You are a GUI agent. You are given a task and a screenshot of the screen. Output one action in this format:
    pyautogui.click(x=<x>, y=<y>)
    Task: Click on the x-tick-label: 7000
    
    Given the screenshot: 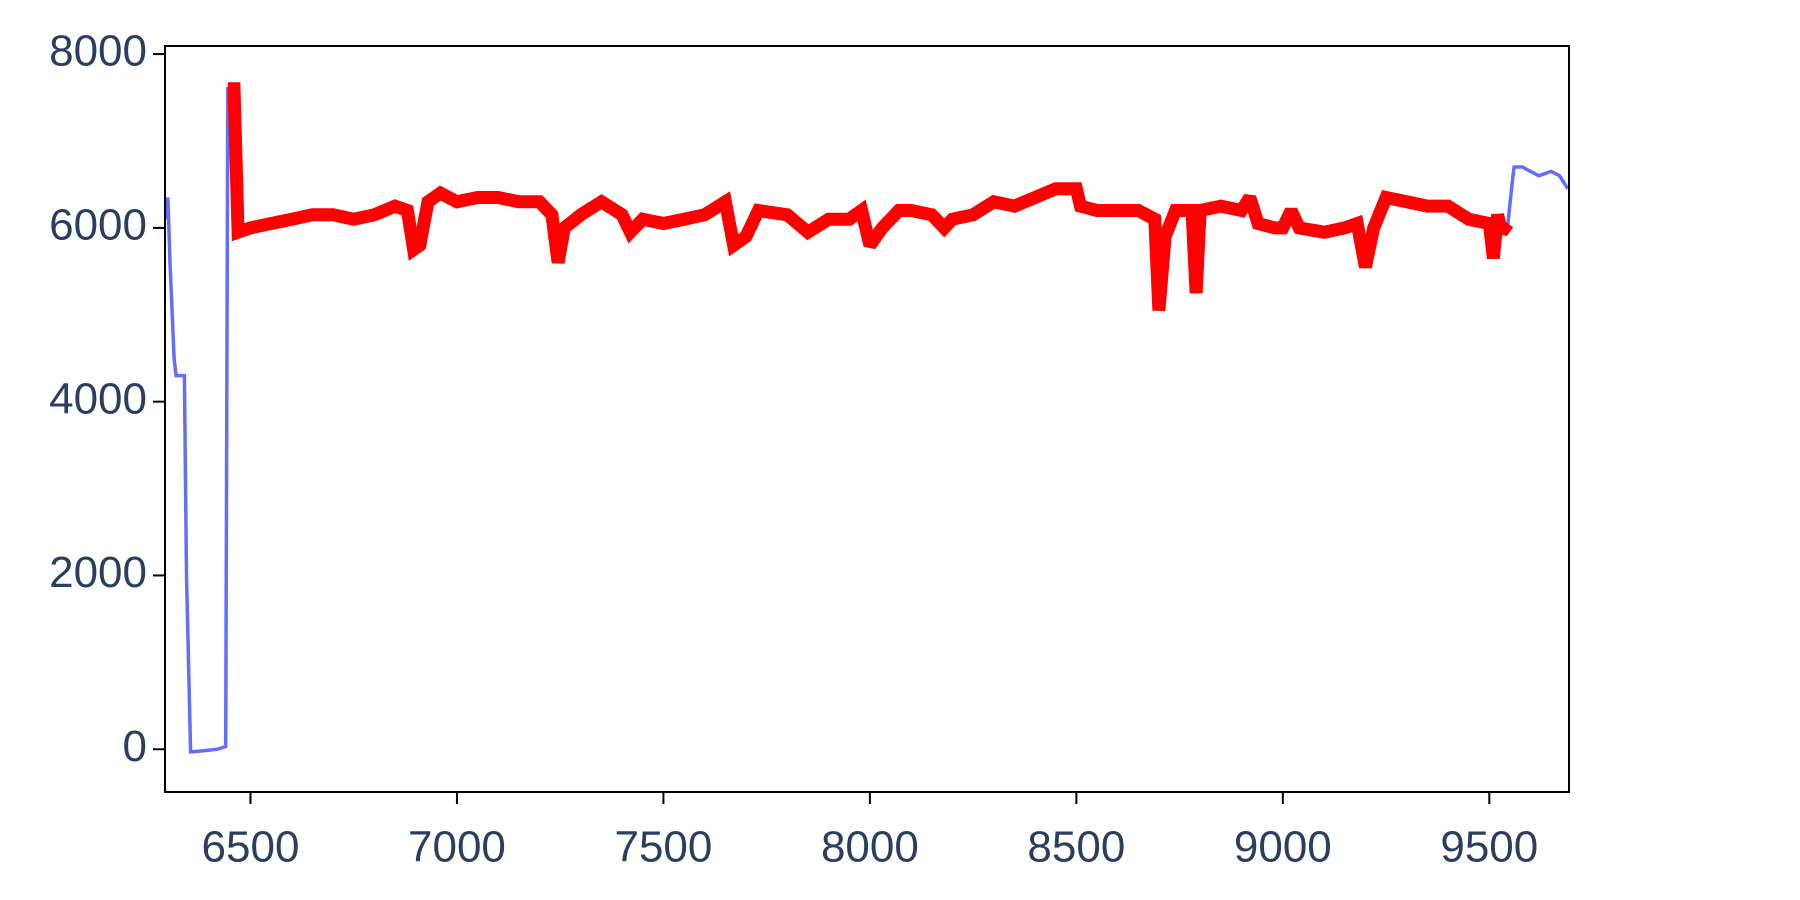 What is the action you would take?
    pyautogui.click(x=457, y=847)
    